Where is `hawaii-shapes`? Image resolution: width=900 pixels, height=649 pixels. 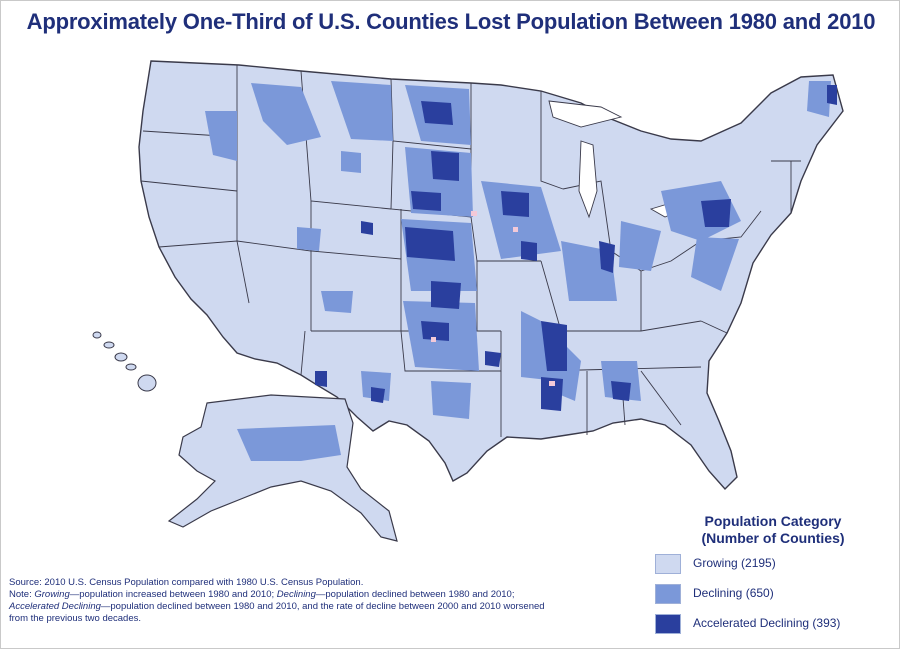 hawaii-shapes is located at coordinates (124, 361).